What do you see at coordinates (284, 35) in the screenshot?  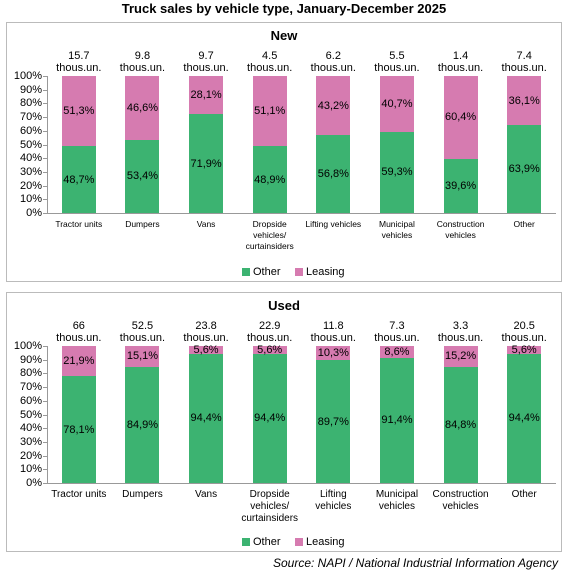 I see `chart-title: New` at bounding box center [284, 35].